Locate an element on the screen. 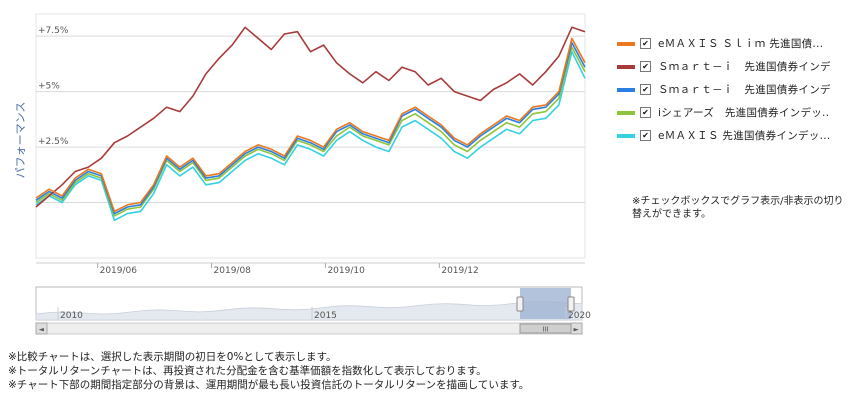 The image size is (855, 410). x-tick-label: 2019/12 is located at coordinates (459, 271).